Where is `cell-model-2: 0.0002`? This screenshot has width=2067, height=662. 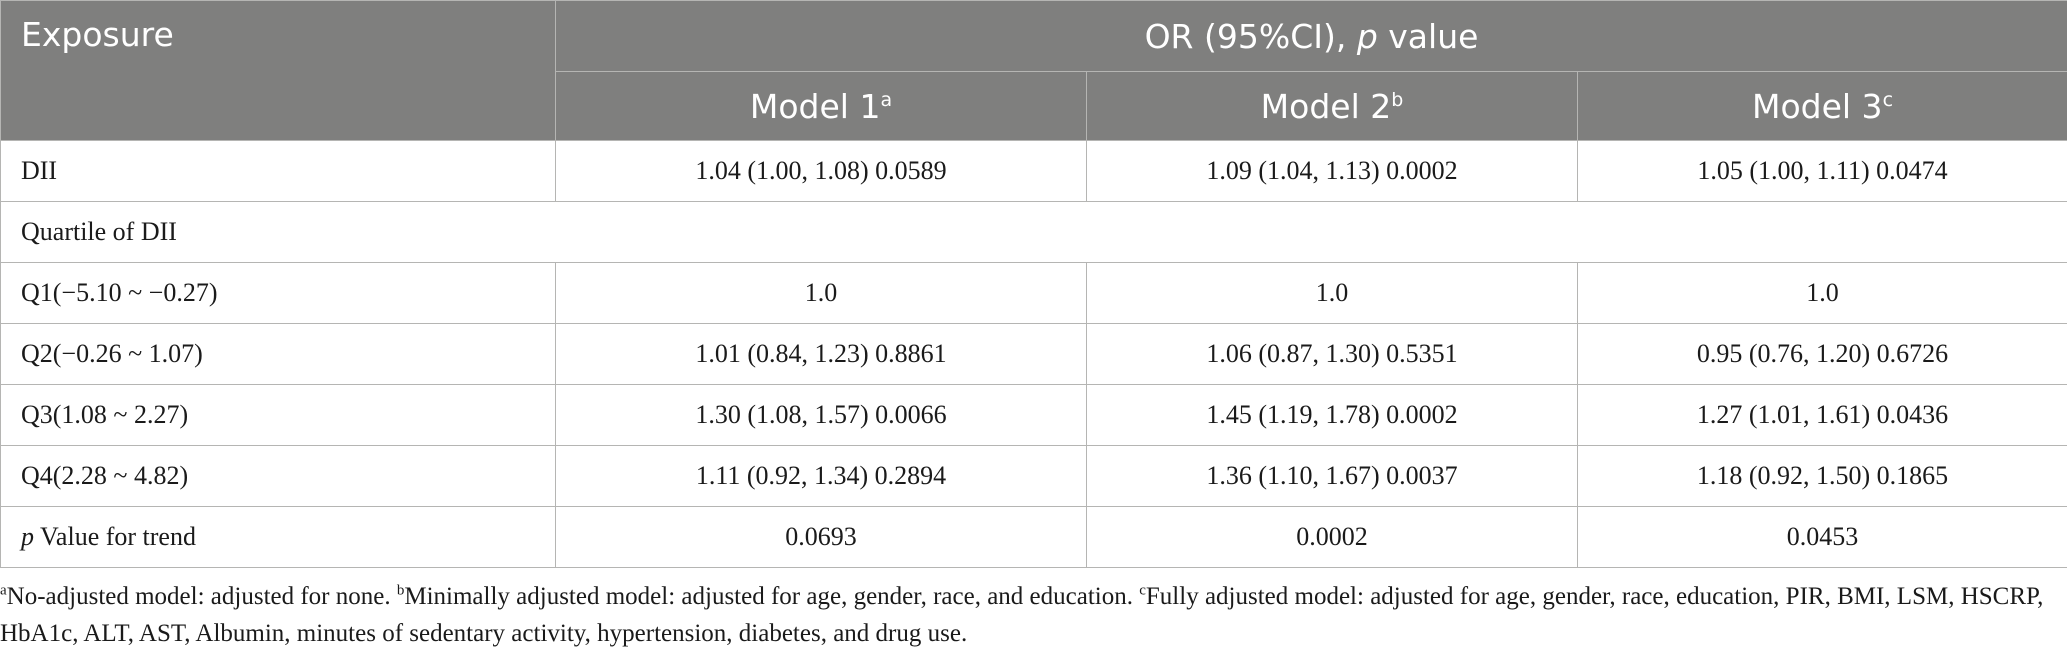
cell-model-2: 0.0002 is located at coordinates (1332, 537).